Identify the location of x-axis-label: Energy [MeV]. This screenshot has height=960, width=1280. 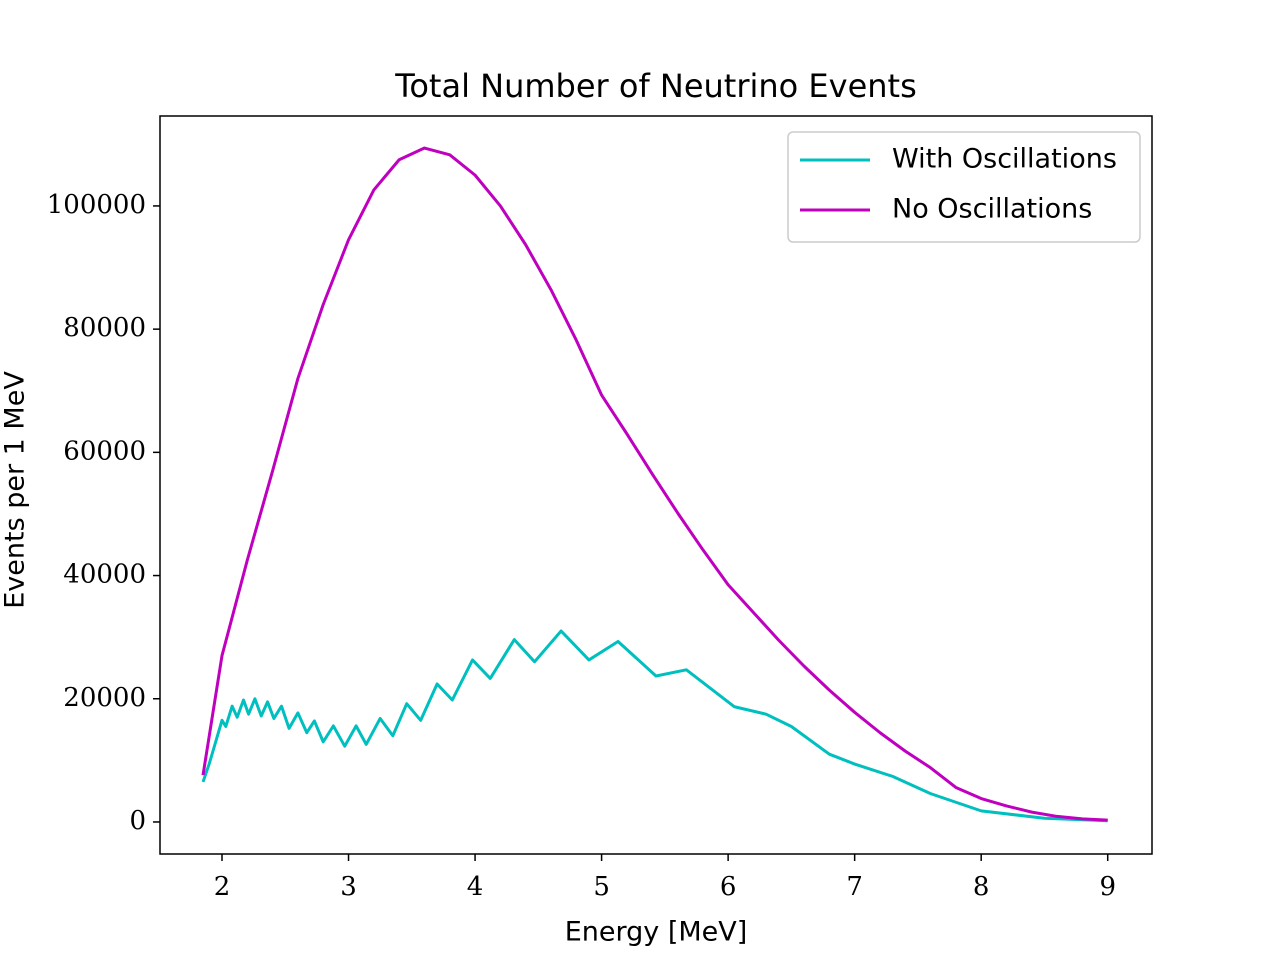
(656, 932).